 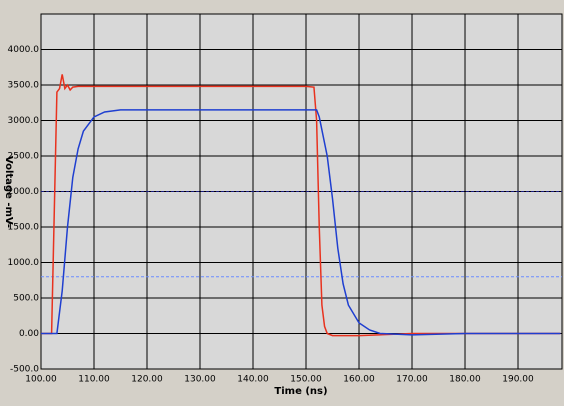 What do you see at coordinates (94, 380) in the screenshot?
I see `x-tick-label: 110.00` at bounding box center [94, 380].